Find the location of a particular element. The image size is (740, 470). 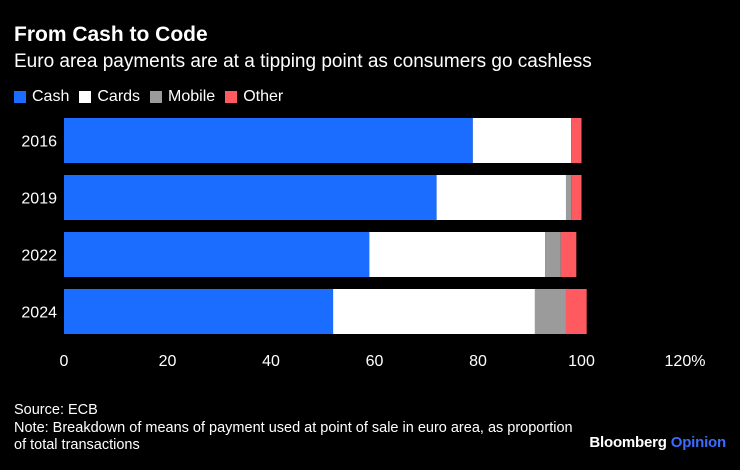

category-label-2019: 2019 is located at coordinates (39, 199).